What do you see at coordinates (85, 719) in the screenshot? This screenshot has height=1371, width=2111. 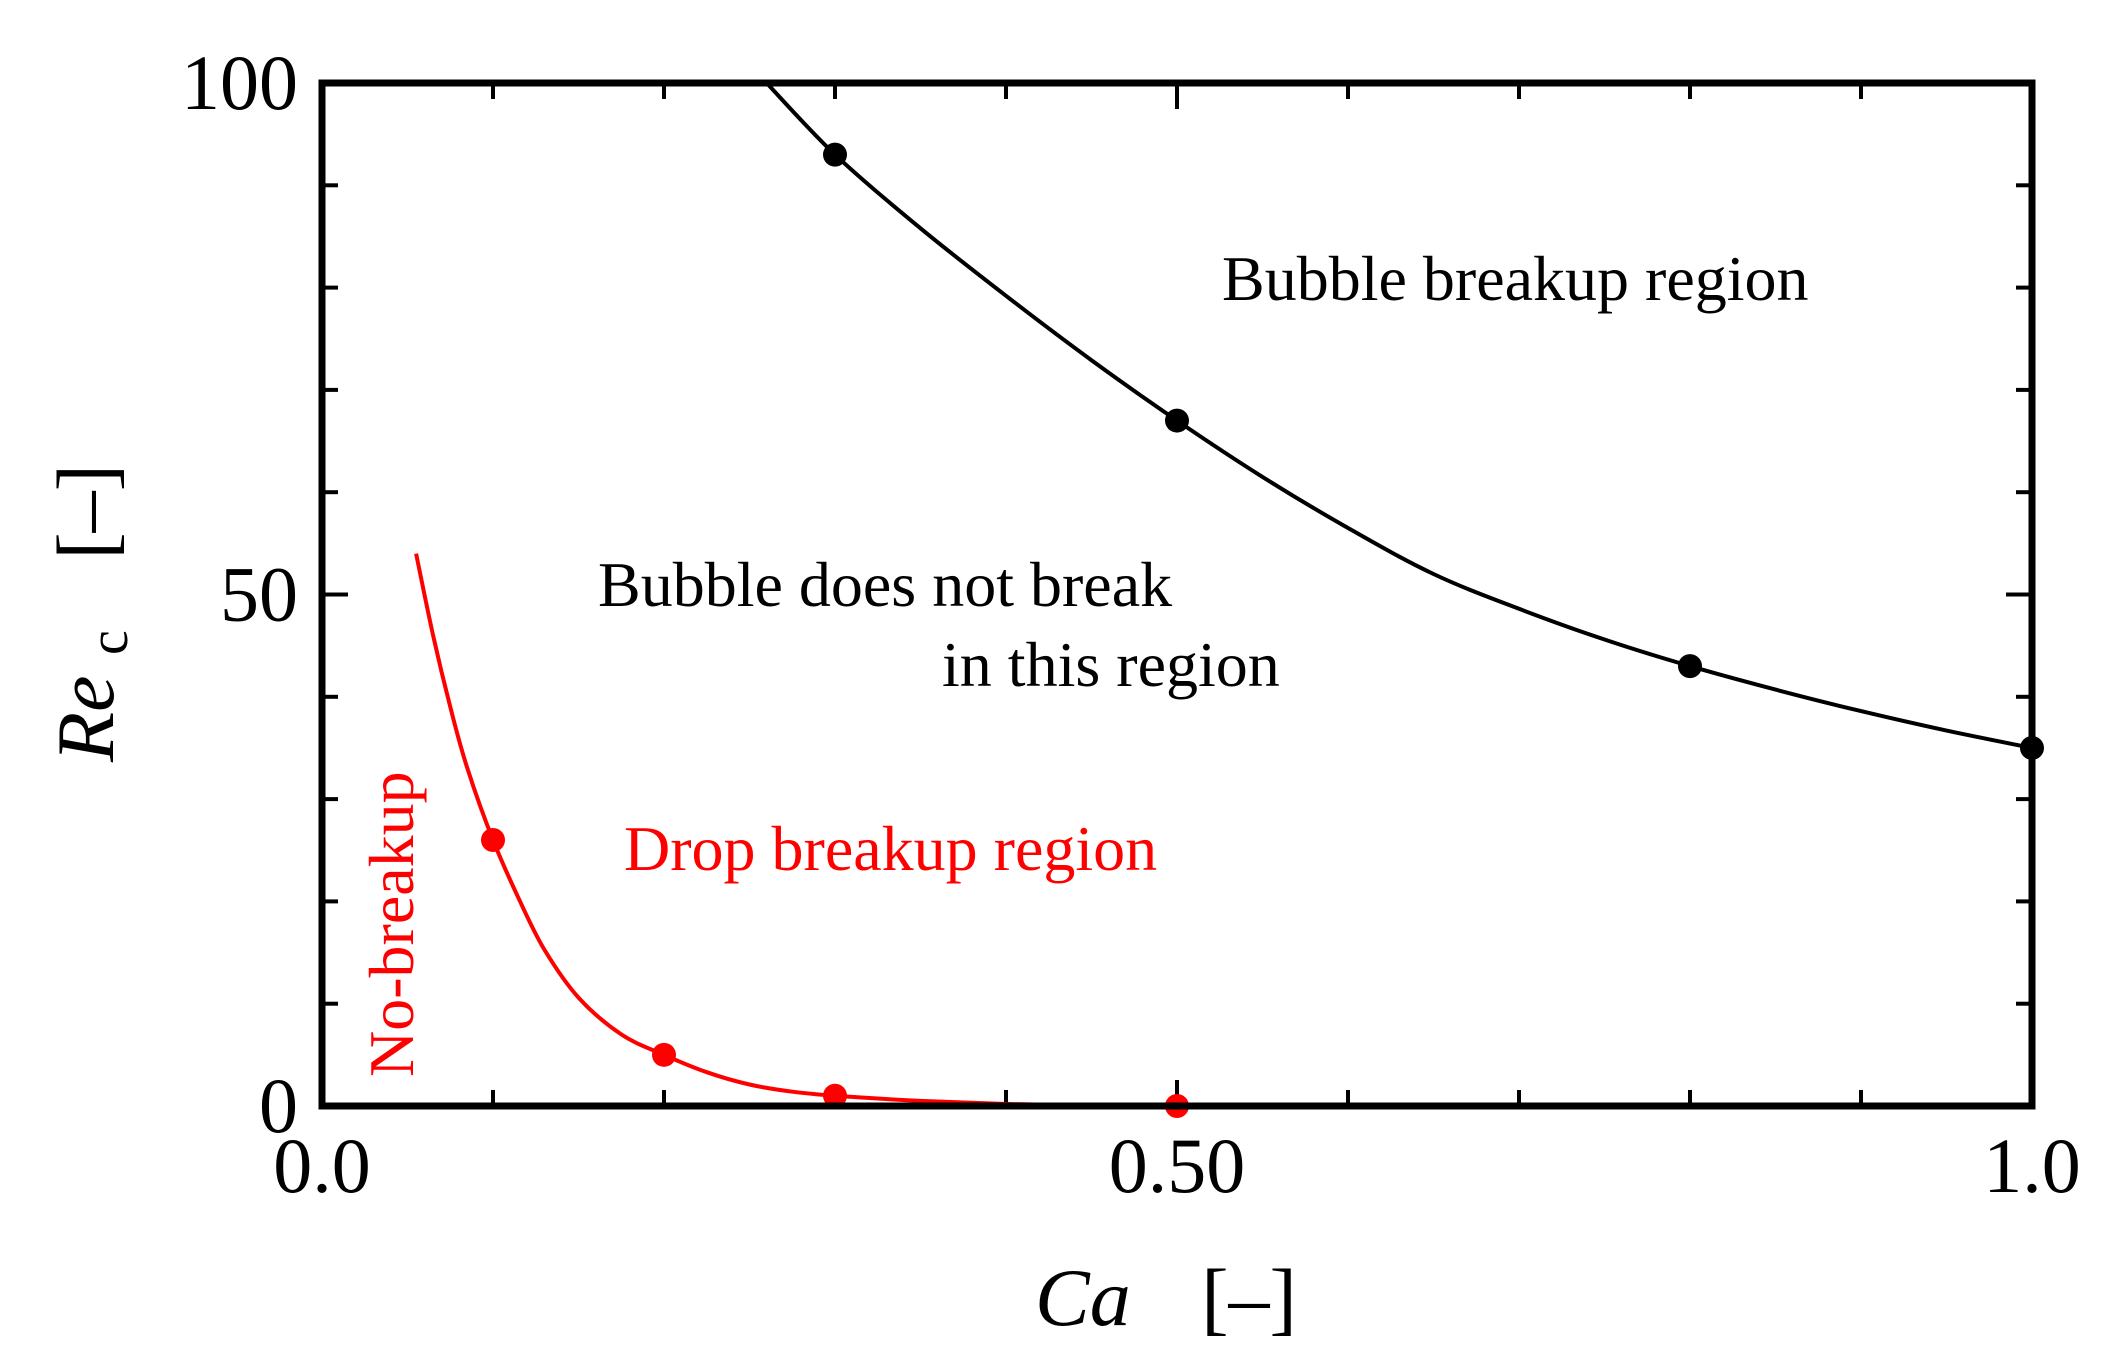 I see `y-axis-label-main: Re` at bounding box center [85, 719].